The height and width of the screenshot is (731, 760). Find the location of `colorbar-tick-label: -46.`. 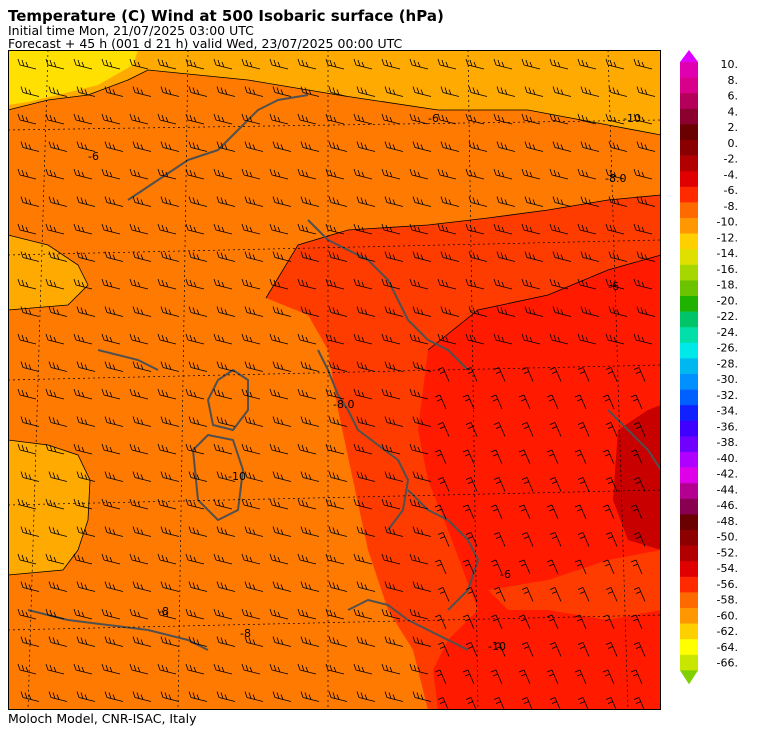

colorbar-tick-label: -46. is located at coordinates (727, 505).